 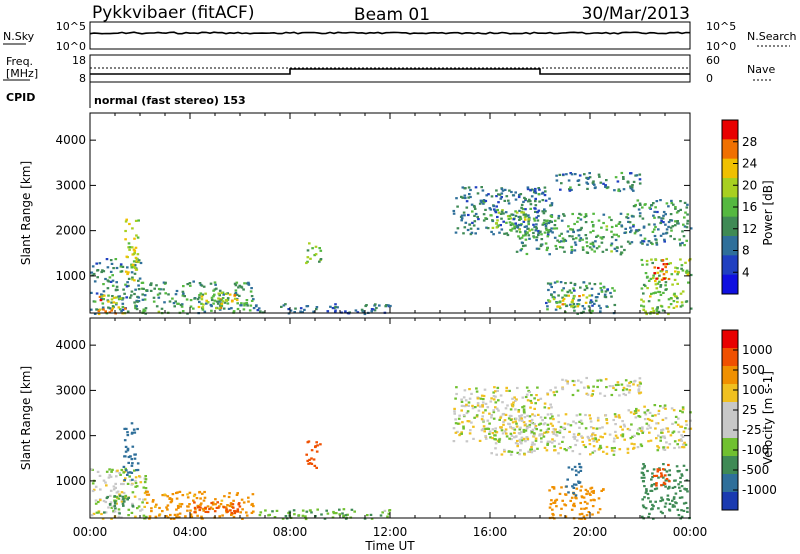 I want to click on velocity-cell-r10, so click(x=567, y=479).